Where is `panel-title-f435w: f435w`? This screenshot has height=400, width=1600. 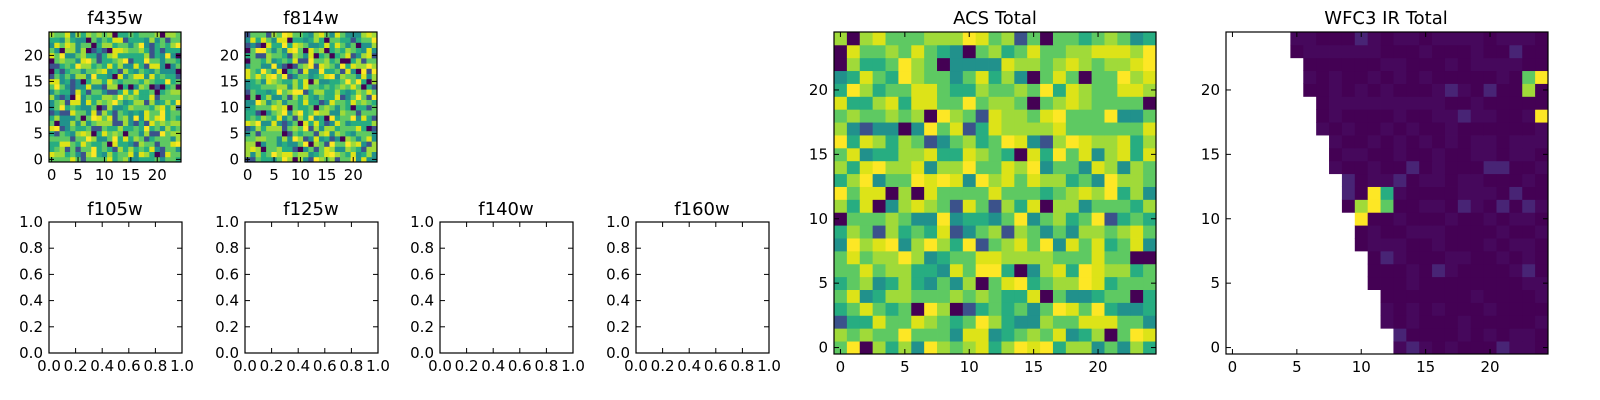
panel-title-f435w: f435w is located at coordinates (114, 18).